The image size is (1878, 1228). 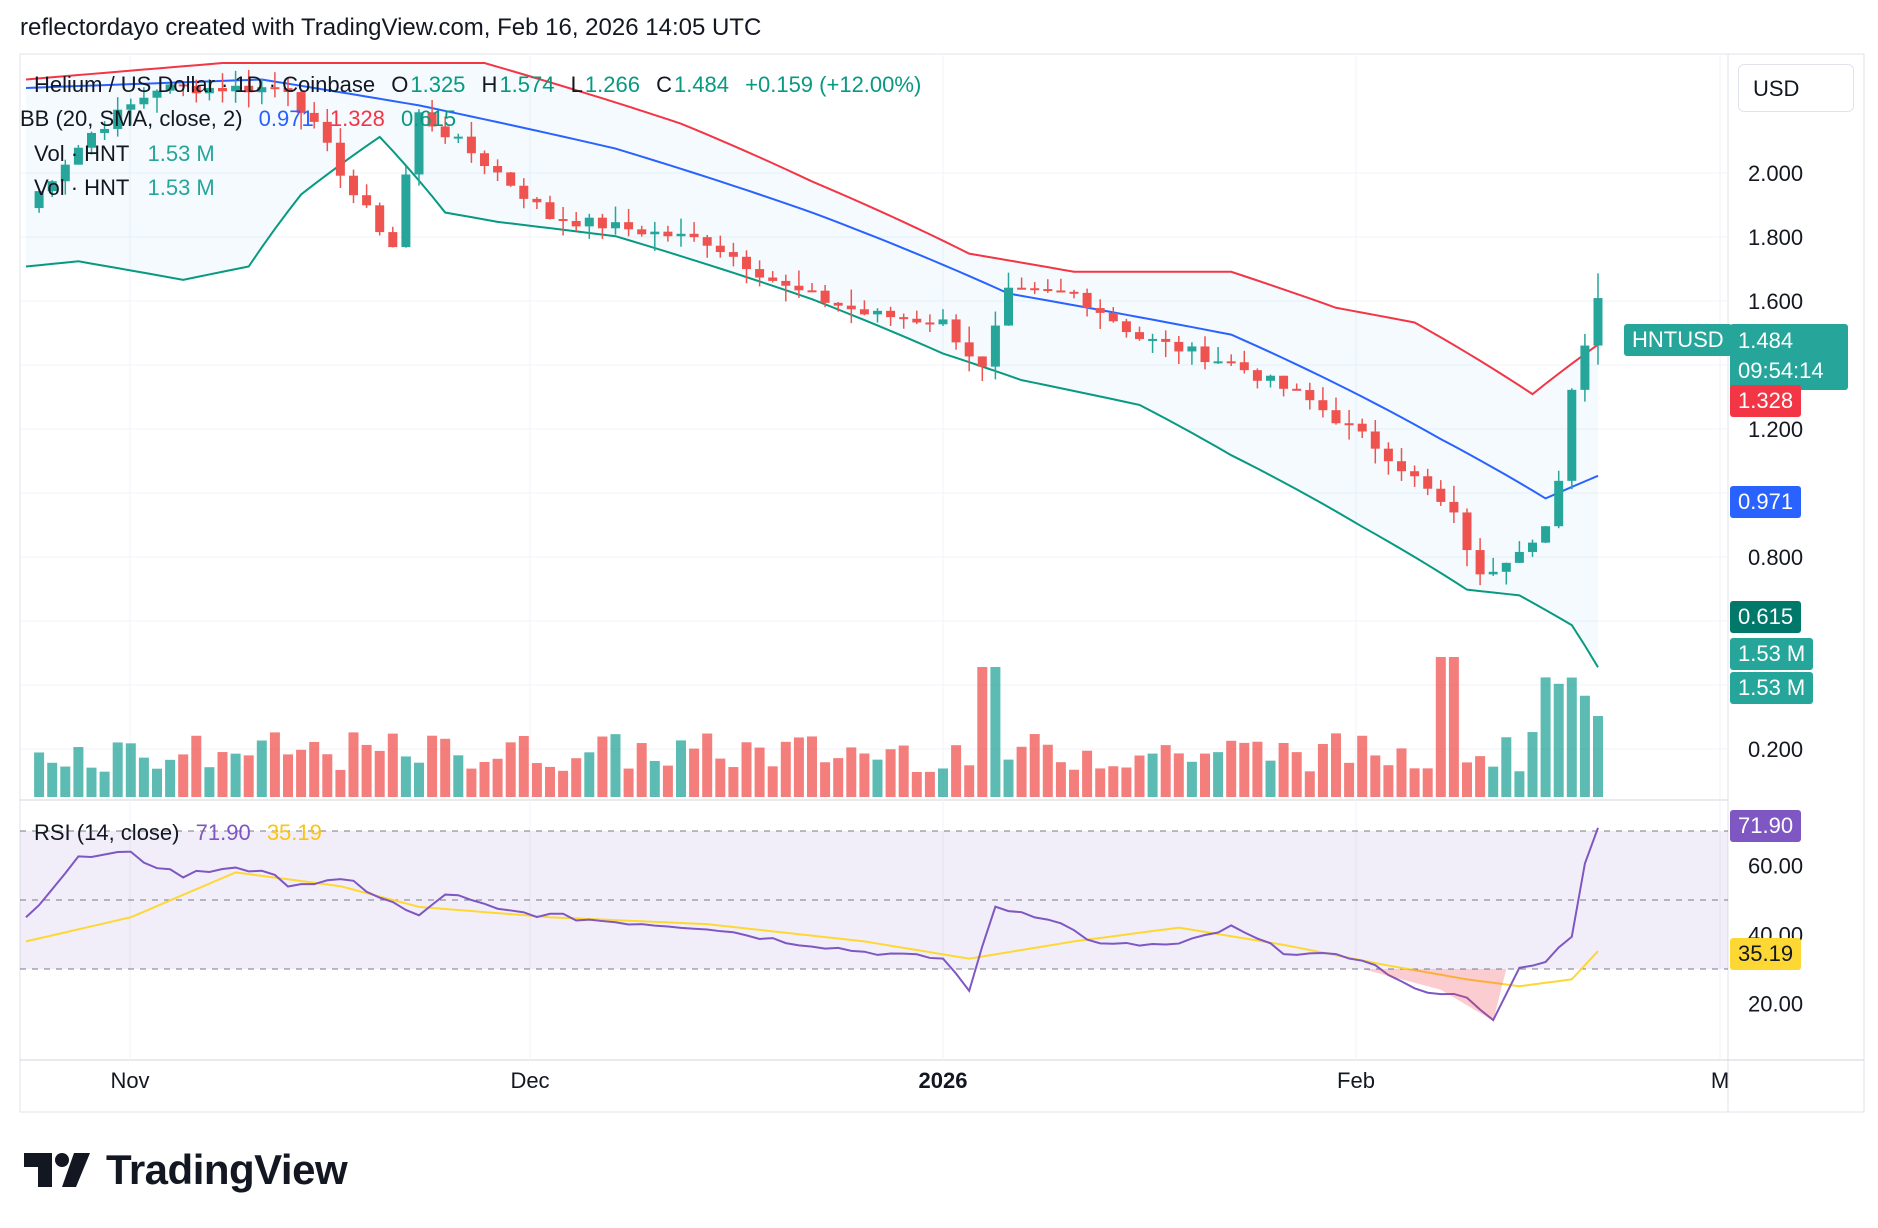 What do you see at coordinates (1766, 340) in the screenshot?
I see `last-price: 1.484` at bounding box center [1766, 340].